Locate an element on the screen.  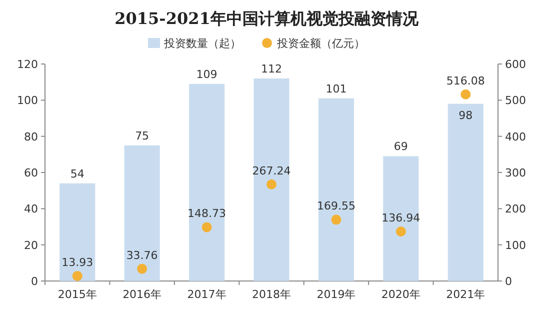
data-label: 54 is located at coordinates (77, 173).